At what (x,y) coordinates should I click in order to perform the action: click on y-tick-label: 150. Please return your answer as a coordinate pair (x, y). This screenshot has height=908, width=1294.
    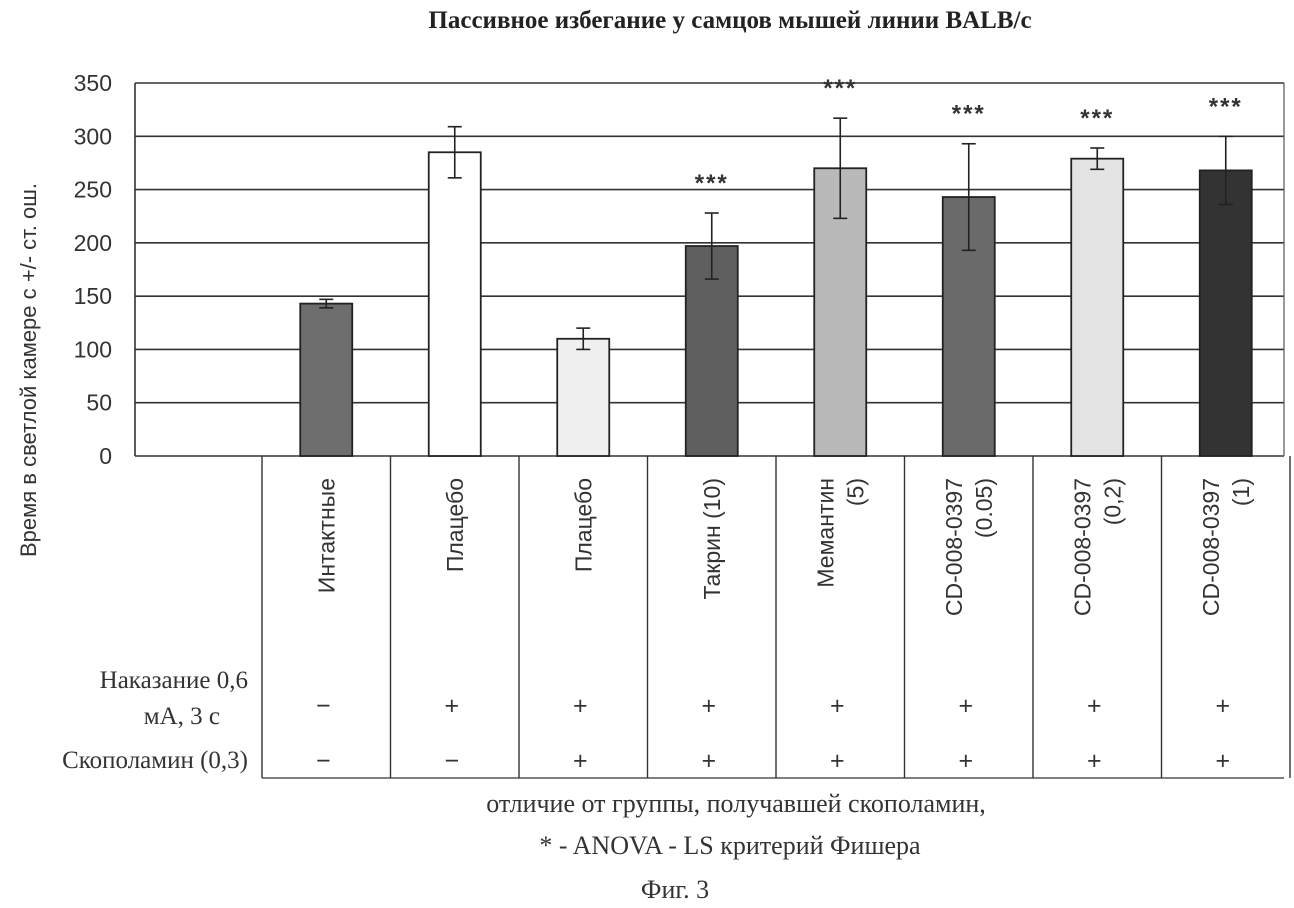
    Looking at the image, I should click on (93, 296).